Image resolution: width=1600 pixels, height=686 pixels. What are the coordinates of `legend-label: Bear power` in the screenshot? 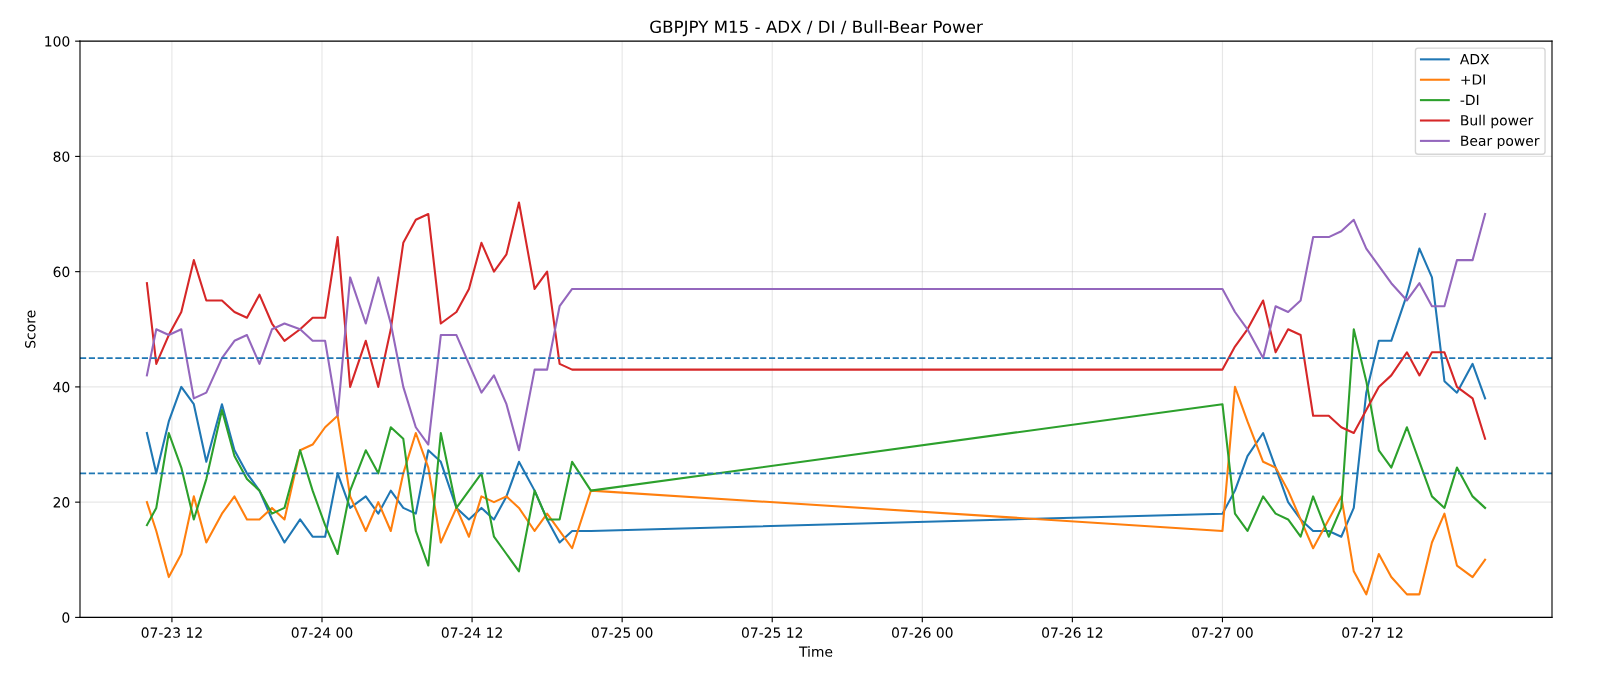 It's located at (1500, 142).